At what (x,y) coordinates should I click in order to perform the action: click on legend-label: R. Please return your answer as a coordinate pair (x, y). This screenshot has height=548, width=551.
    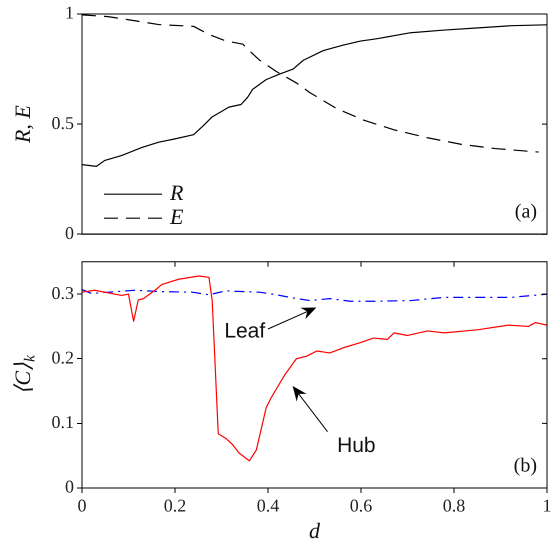
    Looking at the image, I should click on (176, 192).